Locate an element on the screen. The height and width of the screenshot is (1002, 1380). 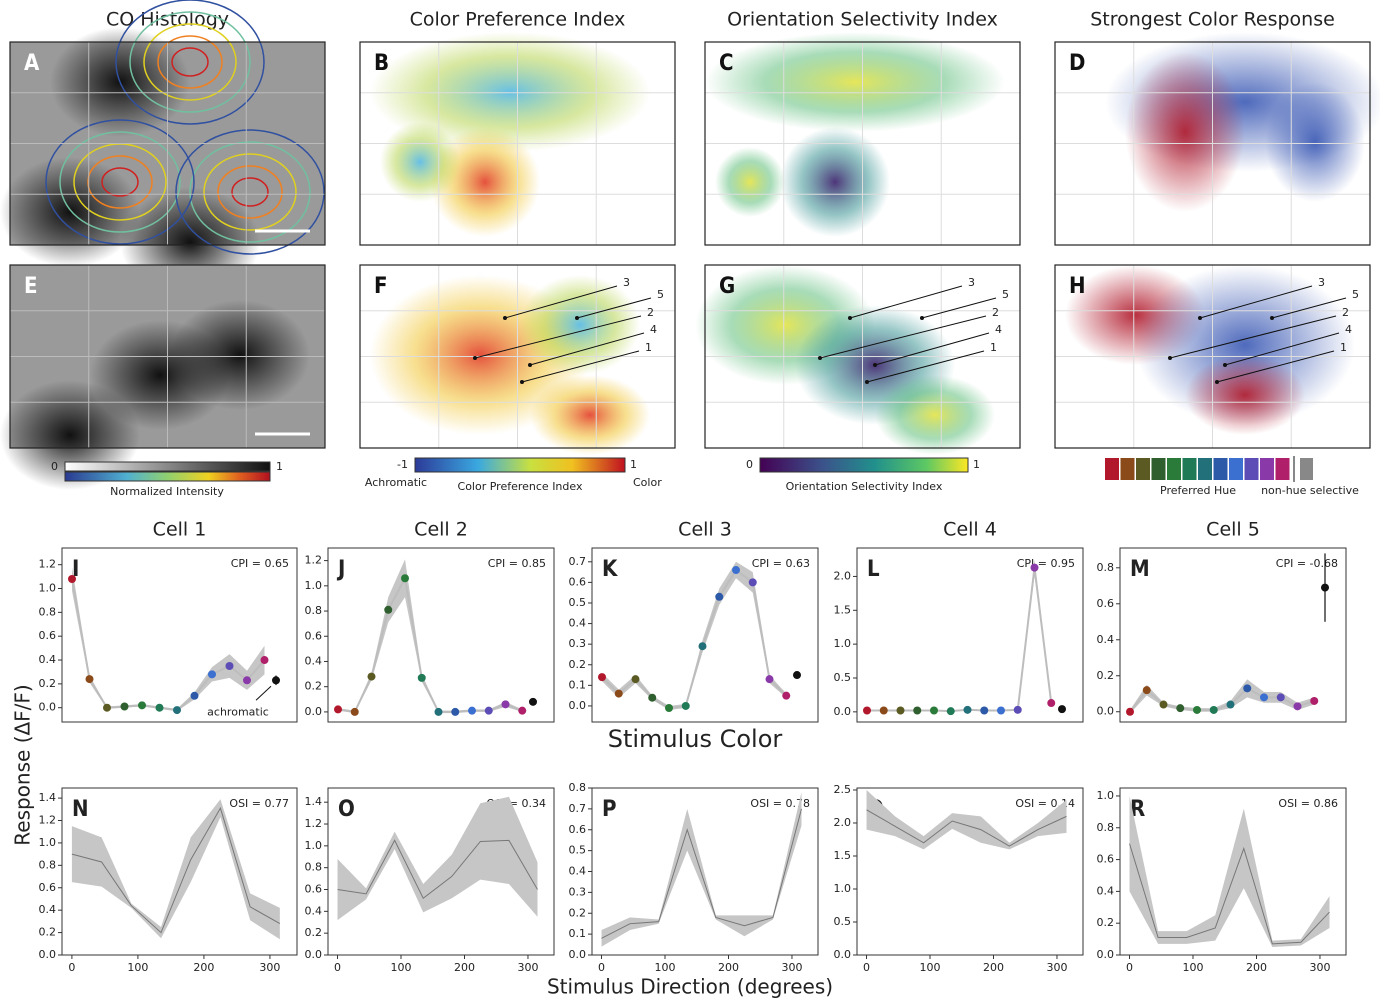
colorbar-right: Color is located at coordinates (647, 482).